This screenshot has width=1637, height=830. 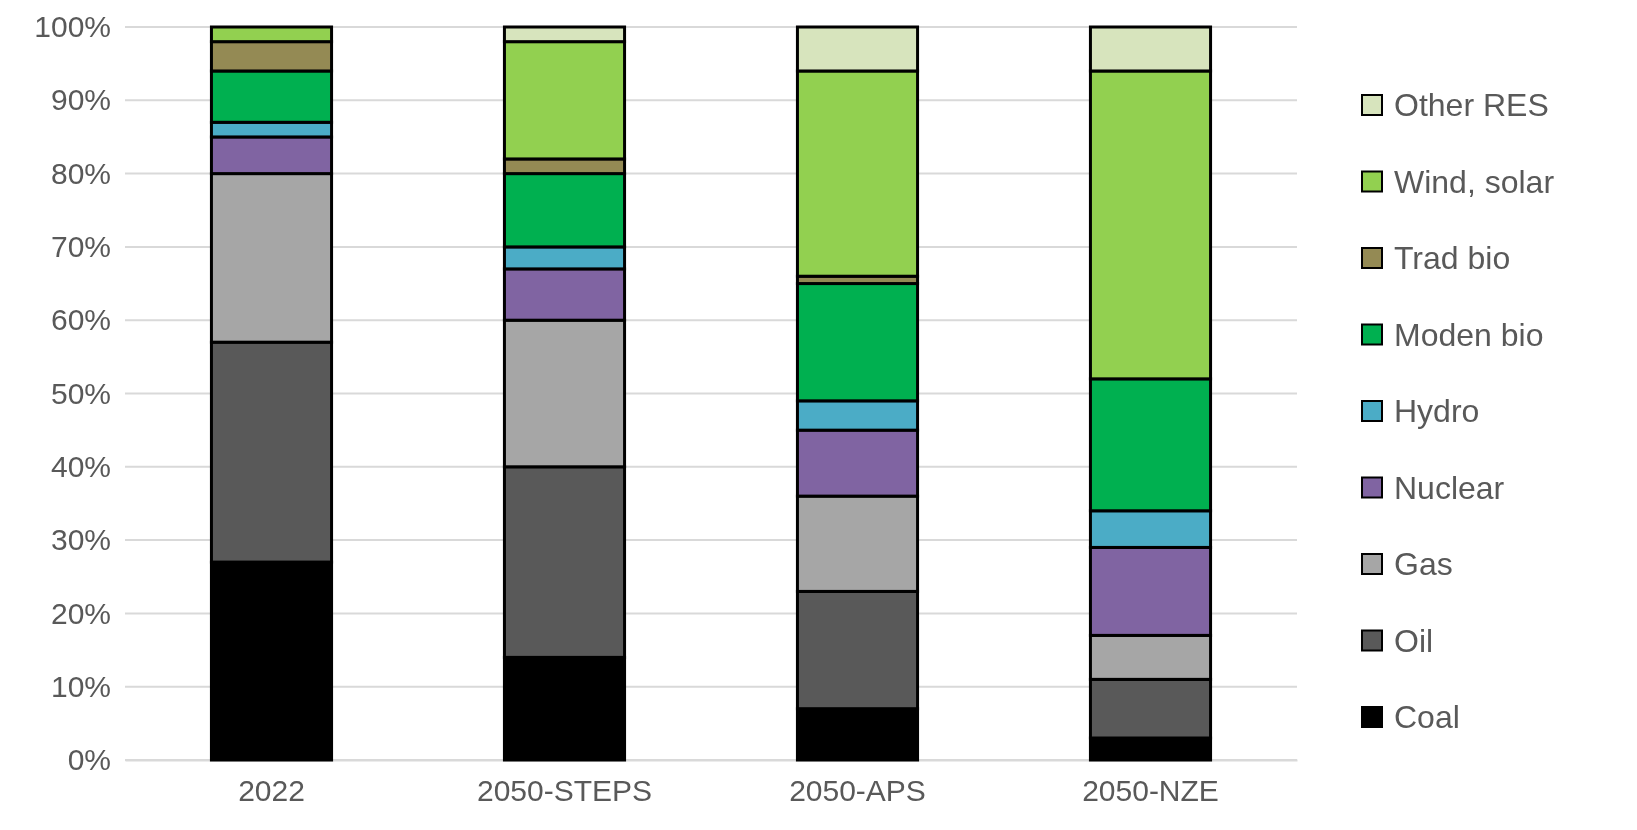 I want to click on y-tick-label: 0%, so click(x=89, y=760).